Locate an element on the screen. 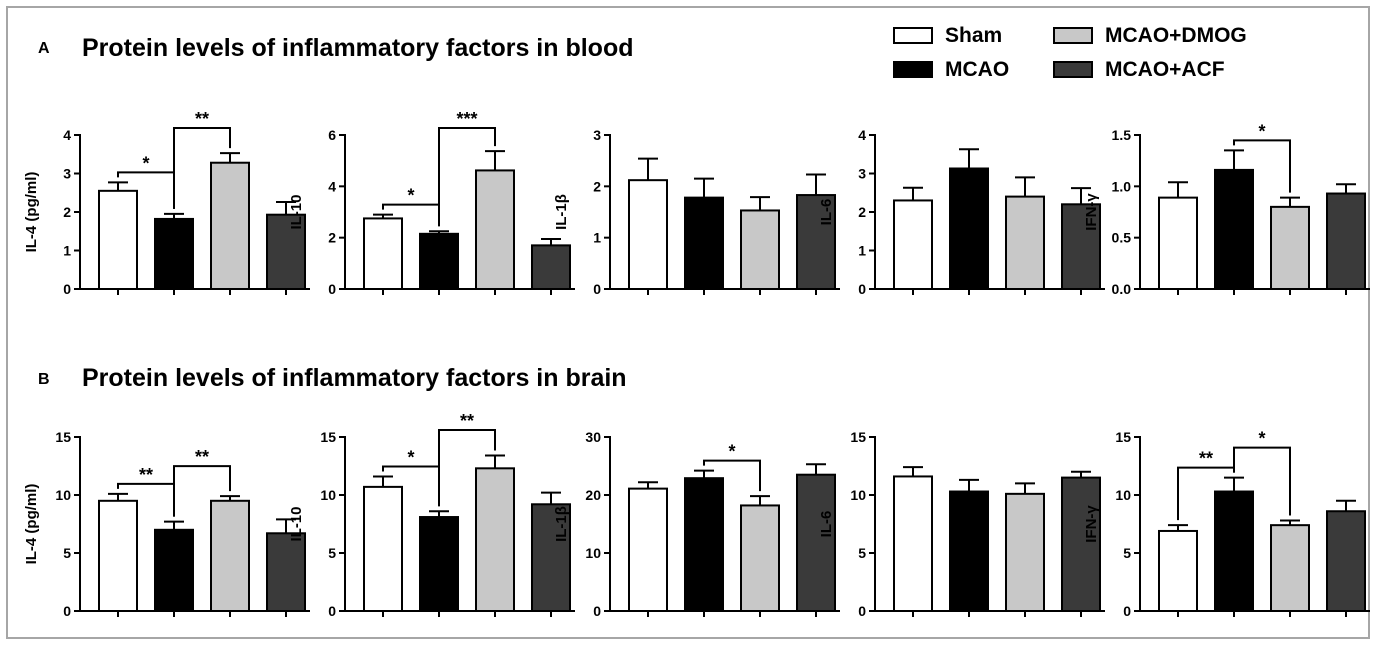 The width and height of the screenshot is (1376, 645). legend-label-mcao-dmog: MCAO+DMOG is located at coordinates (1176, 35).